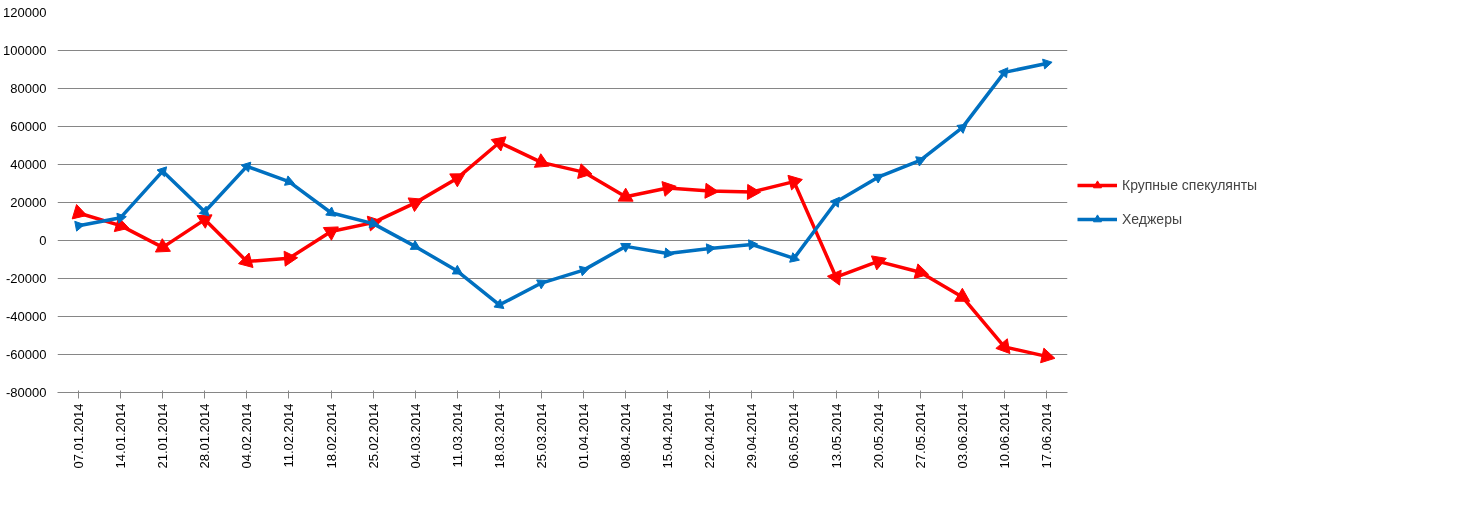 Image resolution: width=1481 pixels, height=511 pixels. Describe the element at coordinates (373, 436) in the screenshot. I see `x-tick-label: 25.02.2014` at that location.